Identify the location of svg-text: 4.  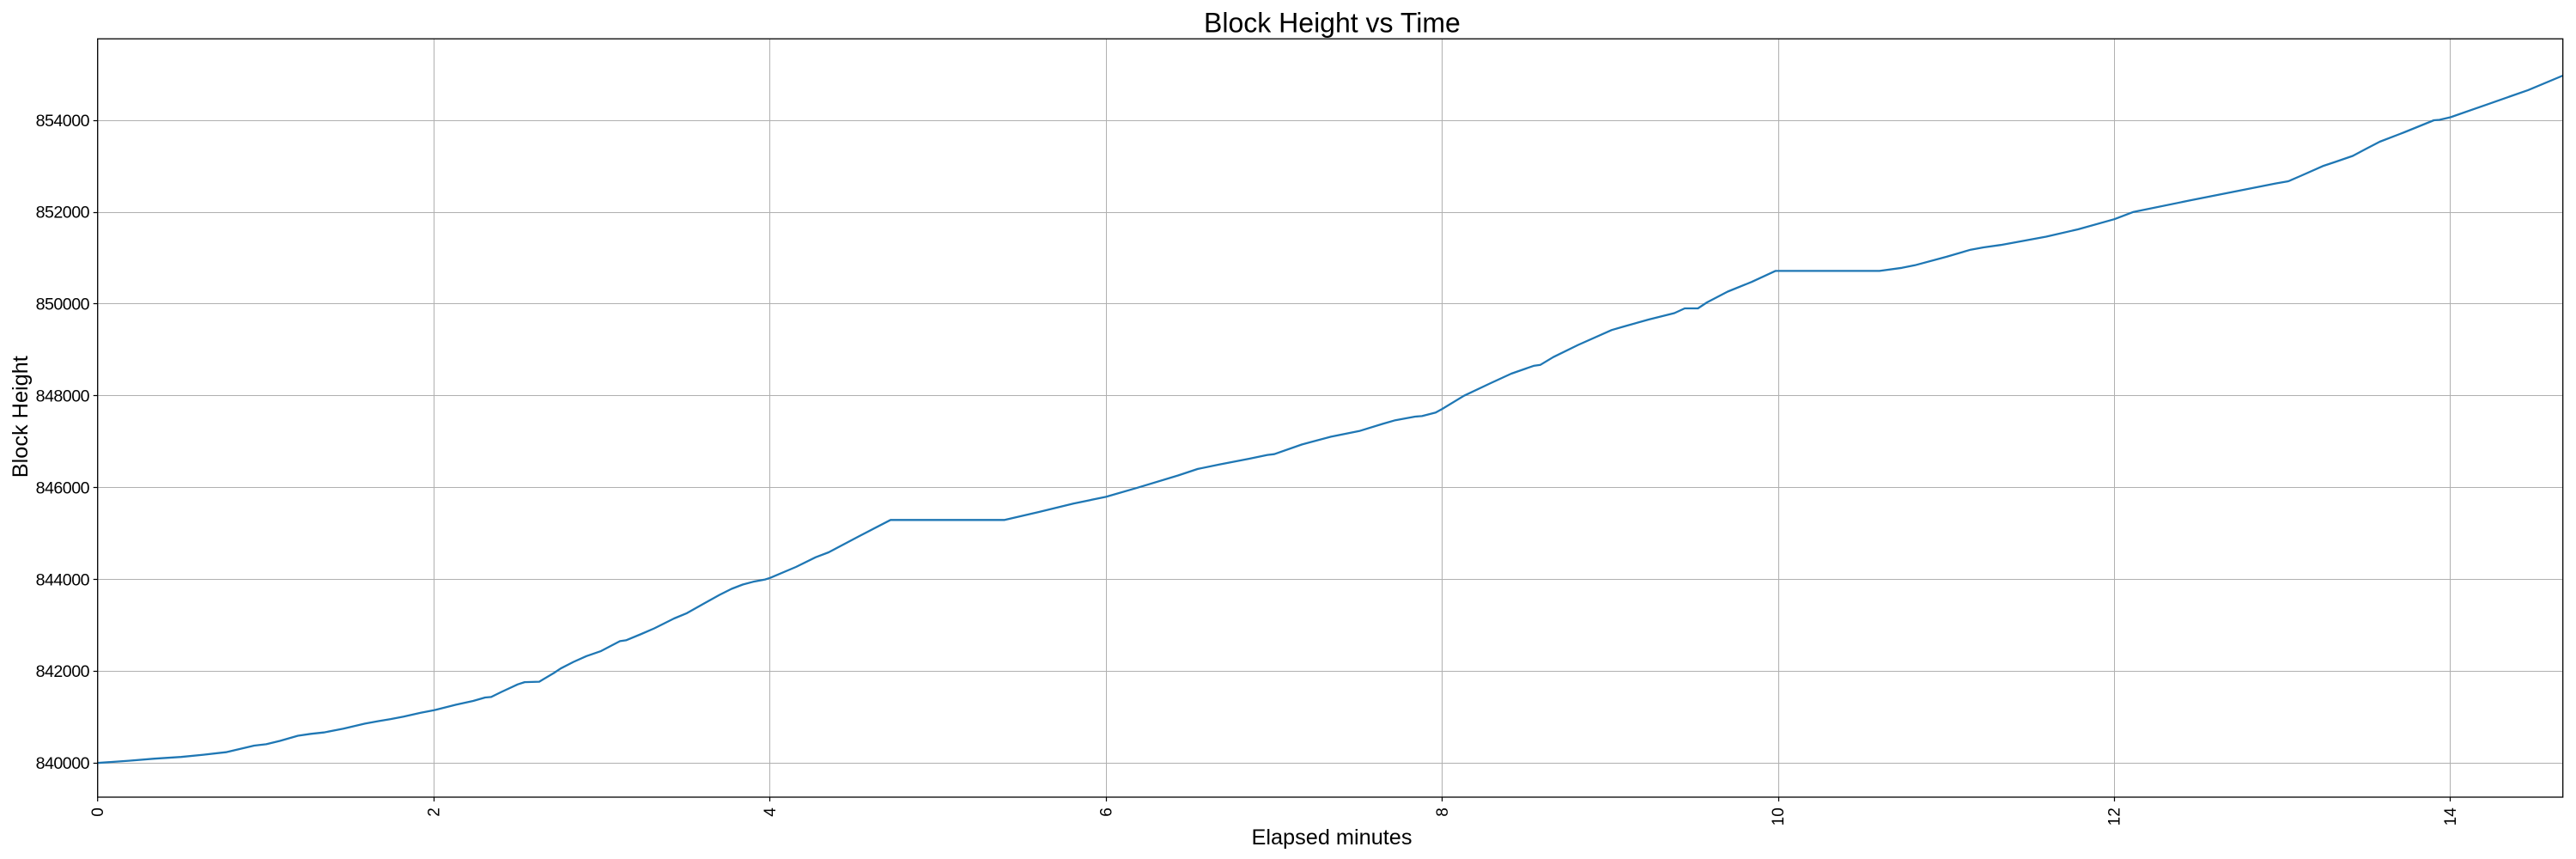
(771, 812).